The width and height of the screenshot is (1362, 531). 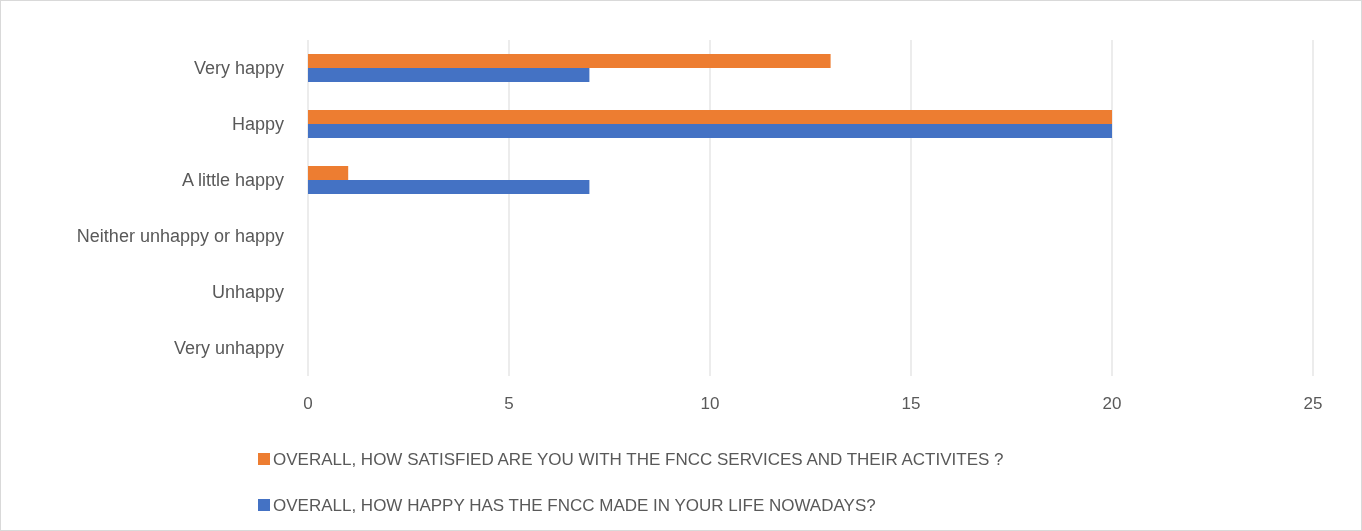 I want to click on y-tick-label: Neither unhappy or happy, so click(x=180, y=236).